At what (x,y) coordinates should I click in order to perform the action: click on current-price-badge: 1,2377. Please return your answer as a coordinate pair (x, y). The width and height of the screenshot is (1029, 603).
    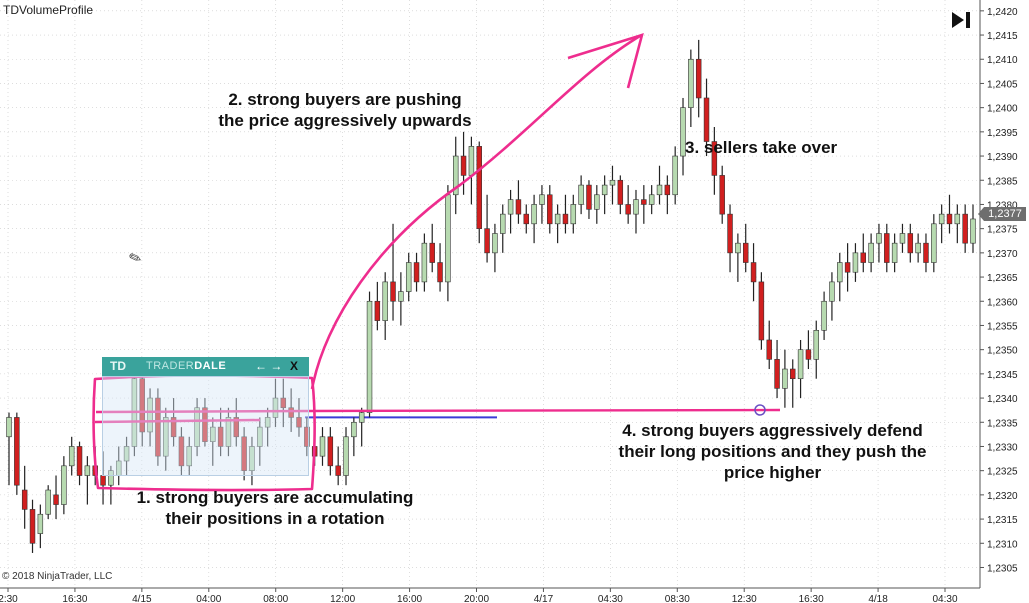
    Looking at the image, I should click on (1002, 214).